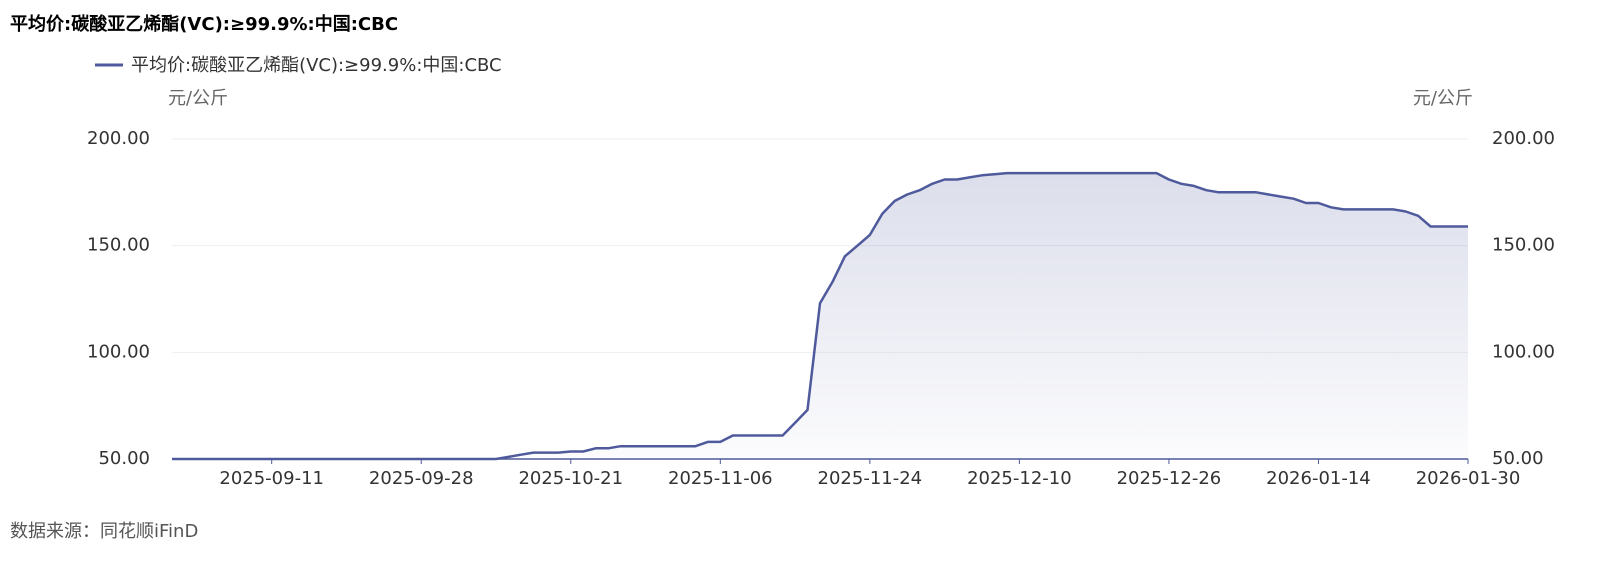 Image resolution: width=1599 pixels, height=567 pixels. What do you see at coordinates (1468, 478) in the screenshot?
I see `x-tick-label: 2026-01-30` at bounding box center [1468, 478].